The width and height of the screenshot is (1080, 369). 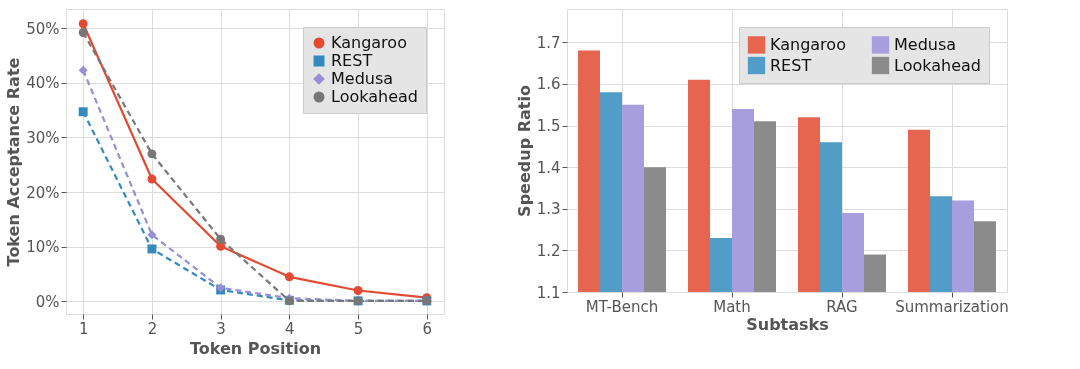 I want to click on y-axis-title: Speedup Ratio, so click(x=524, y=151).